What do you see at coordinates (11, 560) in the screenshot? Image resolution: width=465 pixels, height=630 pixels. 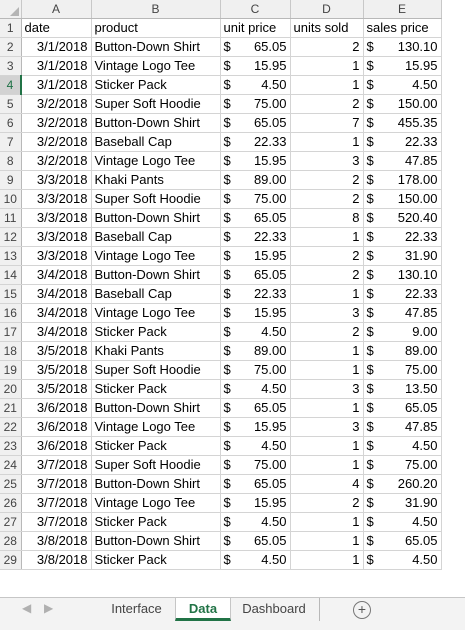 I see `row-header: 29` at bounding box center [11, 560].